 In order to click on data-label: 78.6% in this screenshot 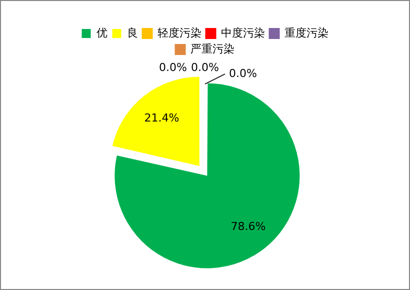, I will do `click(248, 227)`.